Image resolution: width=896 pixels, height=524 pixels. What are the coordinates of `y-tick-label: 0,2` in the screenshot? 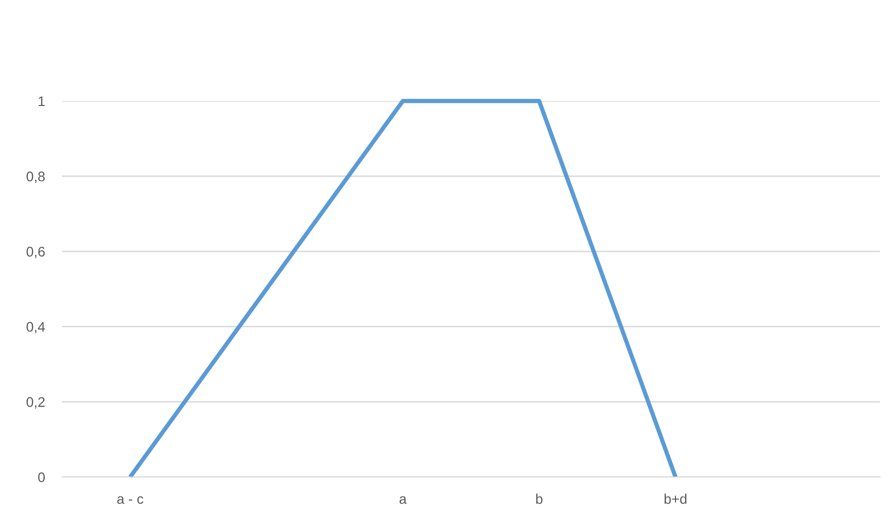 It's located at (35, 403).